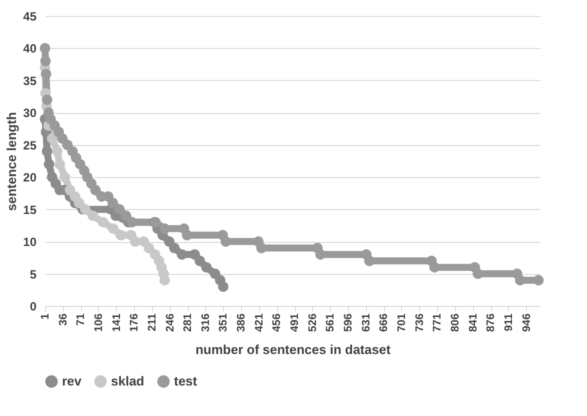 This screenshot has height=416, width=587. Describe the element at coordinates (438, 323) in the screenshot. I see `x-tick-label: 771` at that location.